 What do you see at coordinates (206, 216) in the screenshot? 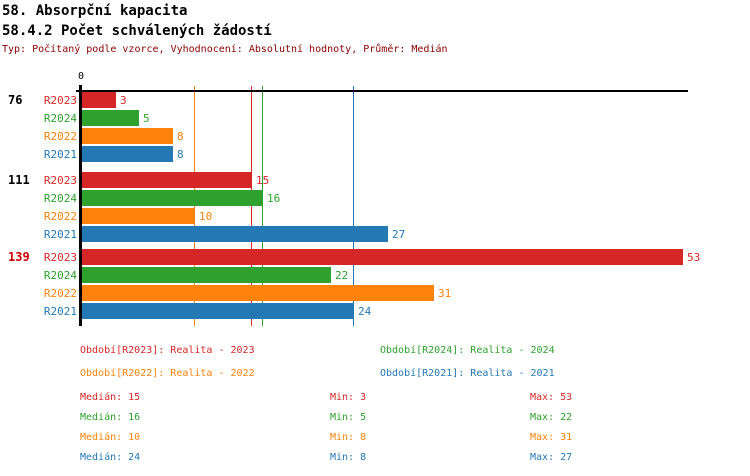
I see `bar-value-label: 10` at bounding box center [206, 216].